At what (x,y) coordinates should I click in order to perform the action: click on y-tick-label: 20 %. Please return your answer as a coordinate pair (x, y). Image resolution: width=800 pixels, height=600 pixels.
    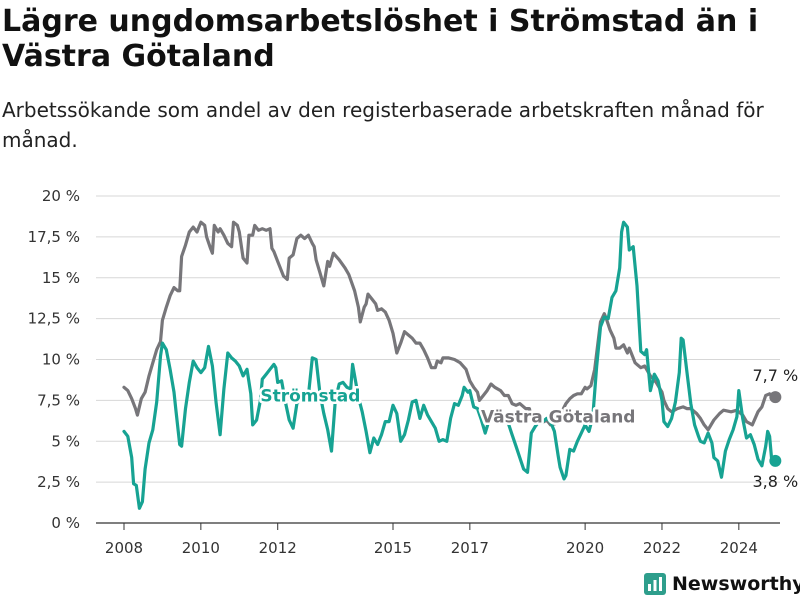
    Looking at the image, I should click on (61, 196).